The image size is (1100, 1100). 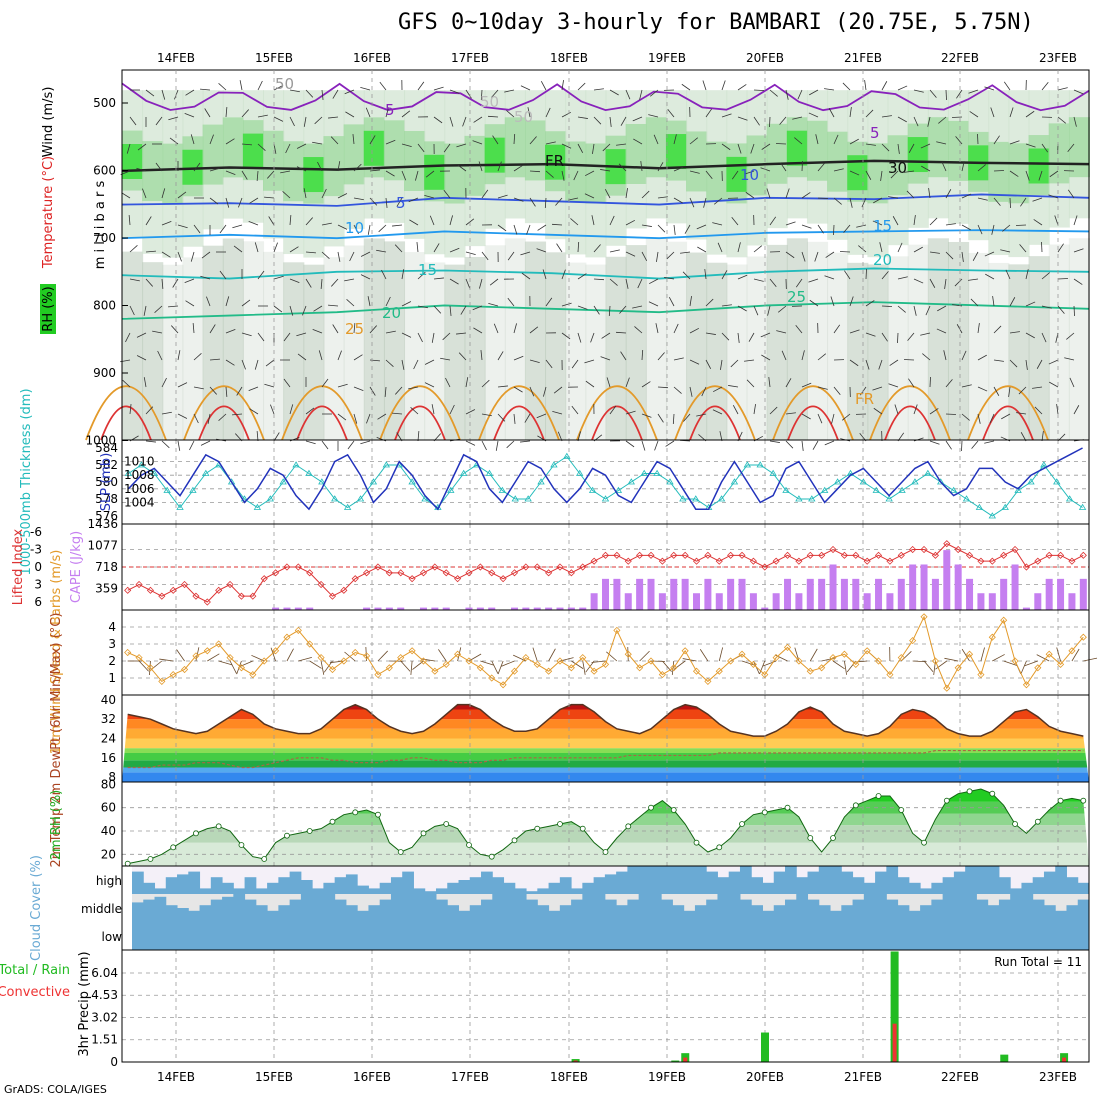 What do you see at coordinates (106, 589) in the screenshot?
I see `ytick-cape: 359` at bounding box center [106, 589].